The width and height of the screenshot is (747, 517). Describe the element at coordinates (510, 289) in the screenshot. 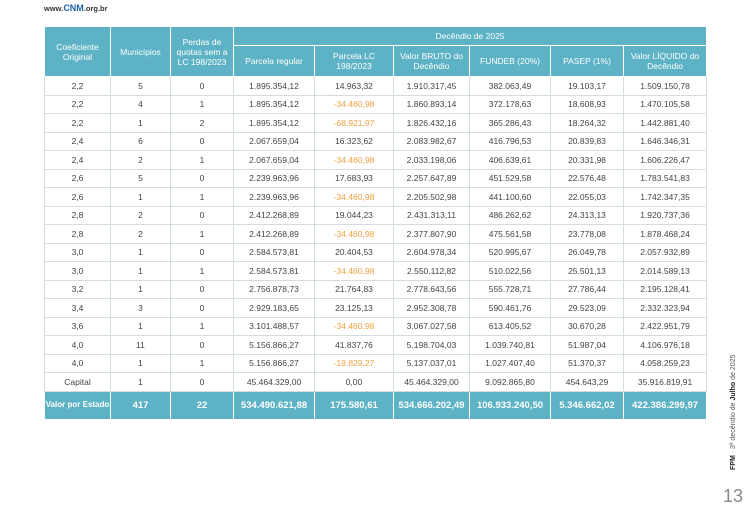

I see `table-cell: 555.728,71` at that location.